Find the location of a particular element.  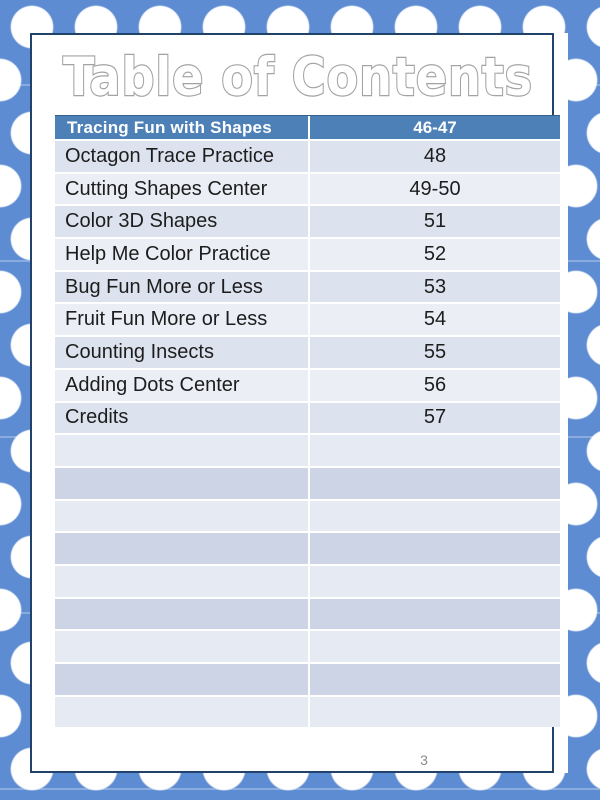

toc-row: Bug Fun More or Less 53 is located at coordinates (307, 286).